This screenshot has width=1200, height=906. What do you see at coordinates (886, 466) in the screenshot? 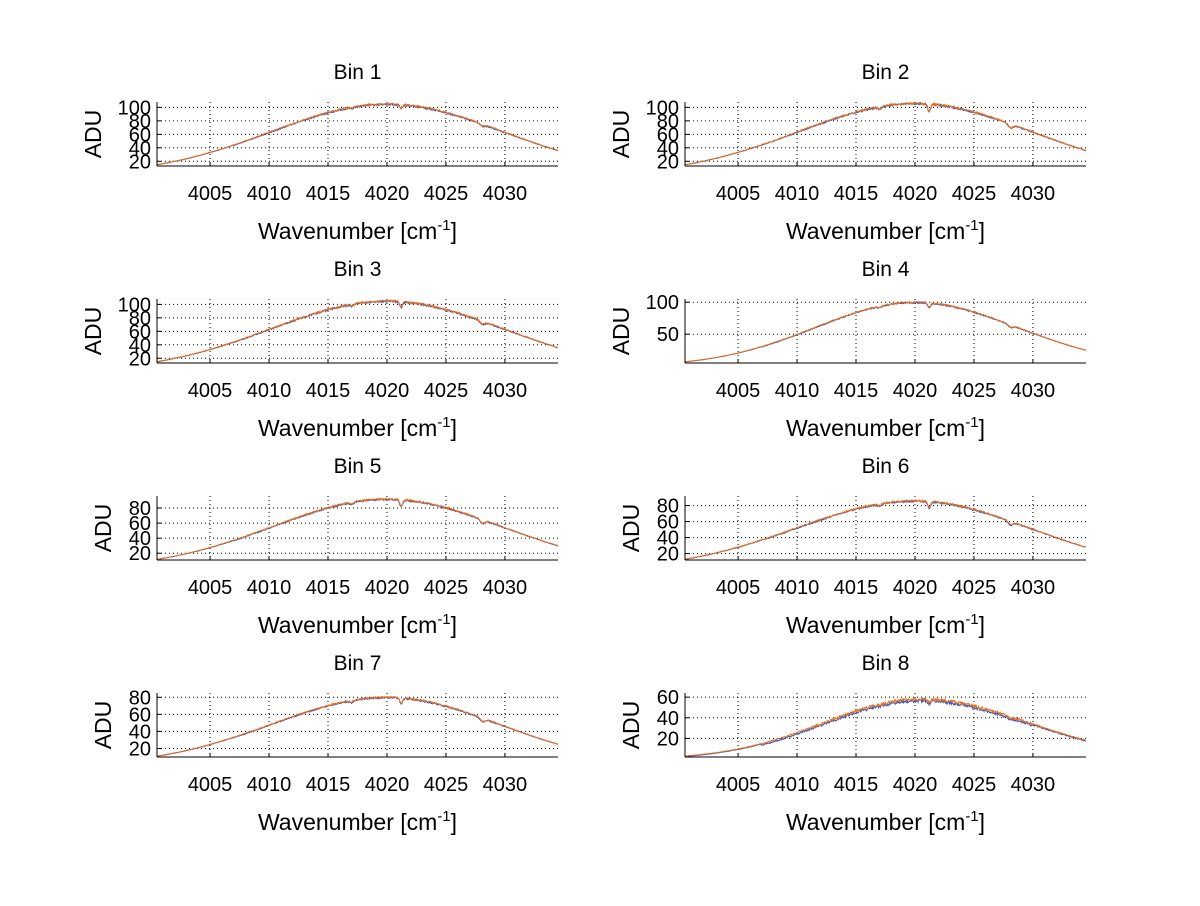
I see `subplot-title: Bin 6` at bounding box center [886, 466].